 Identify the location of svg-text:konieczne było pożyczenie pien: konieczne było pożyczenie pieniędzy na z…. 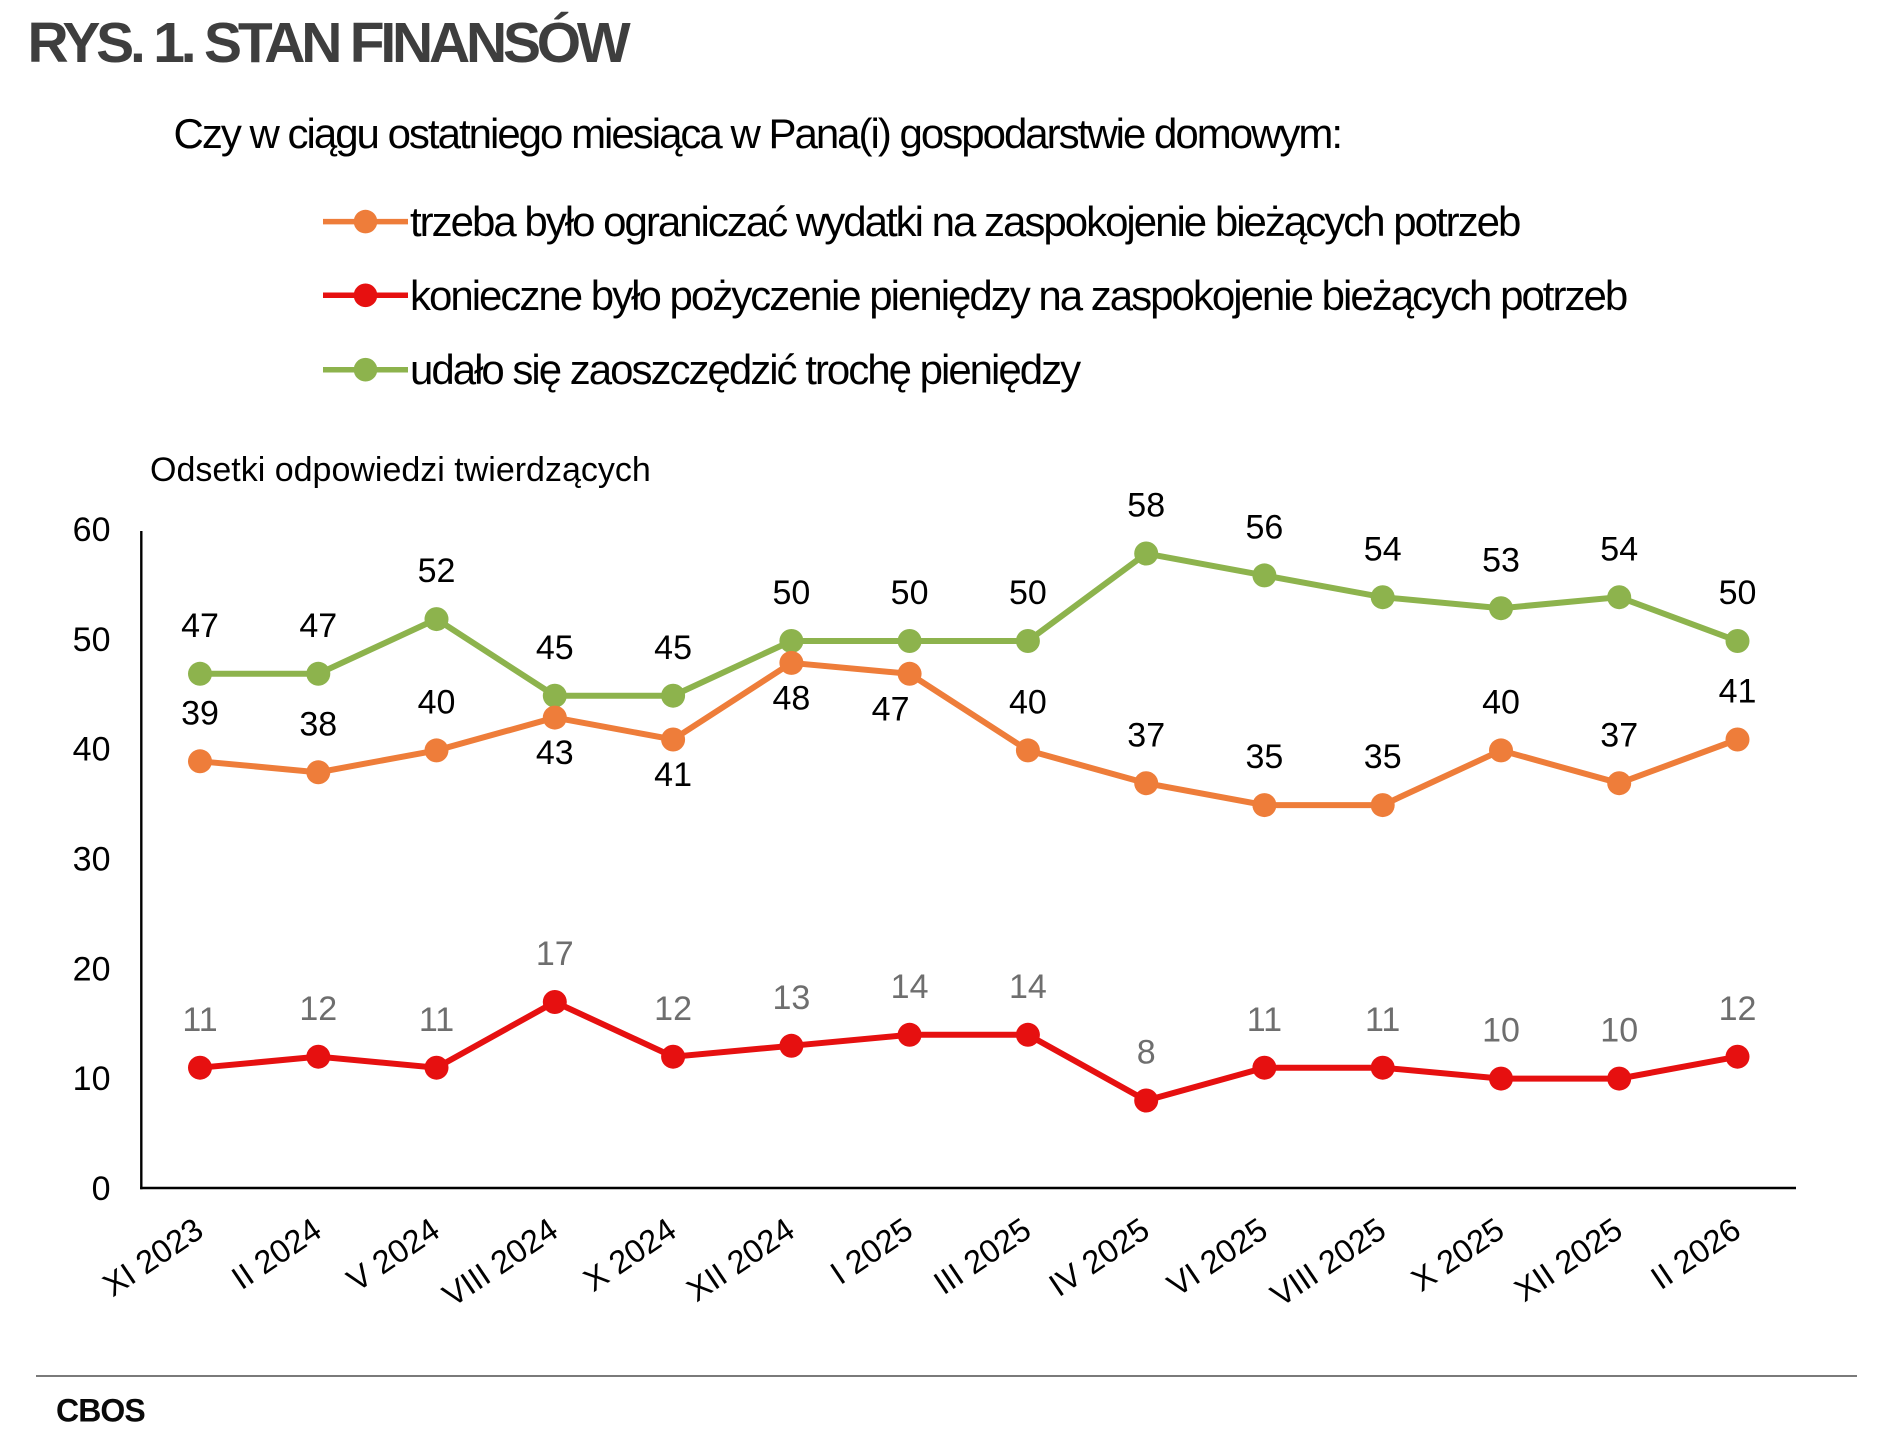
(1018, 295).